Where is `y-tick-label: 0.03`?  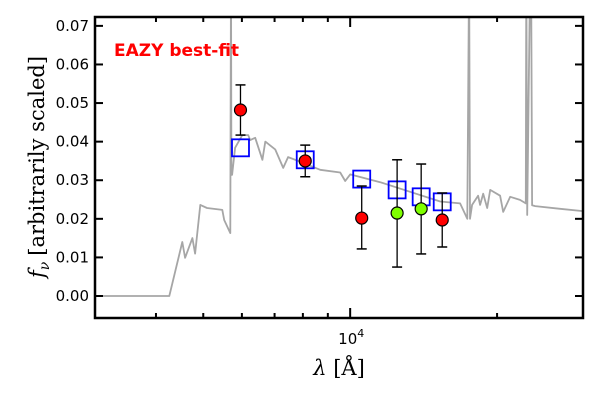 y-tick-label: 0.03 is located at coordinates (72, 180).